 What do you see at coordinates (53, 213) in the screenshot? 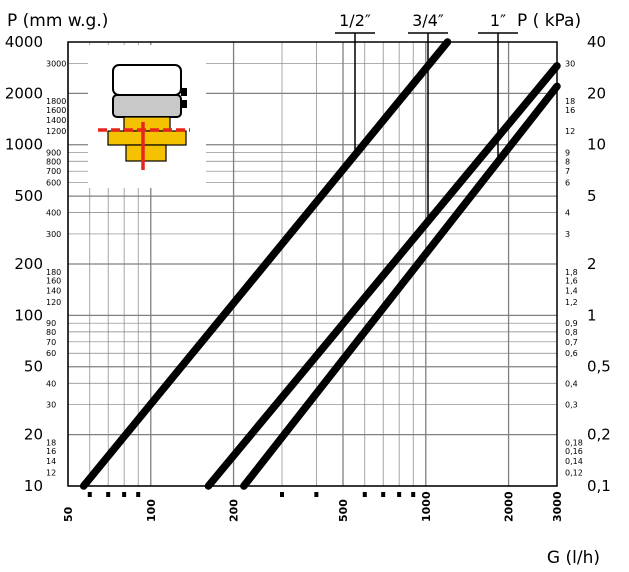
I see `y-left-minor-label: 400` at bounding box center [53, 213].